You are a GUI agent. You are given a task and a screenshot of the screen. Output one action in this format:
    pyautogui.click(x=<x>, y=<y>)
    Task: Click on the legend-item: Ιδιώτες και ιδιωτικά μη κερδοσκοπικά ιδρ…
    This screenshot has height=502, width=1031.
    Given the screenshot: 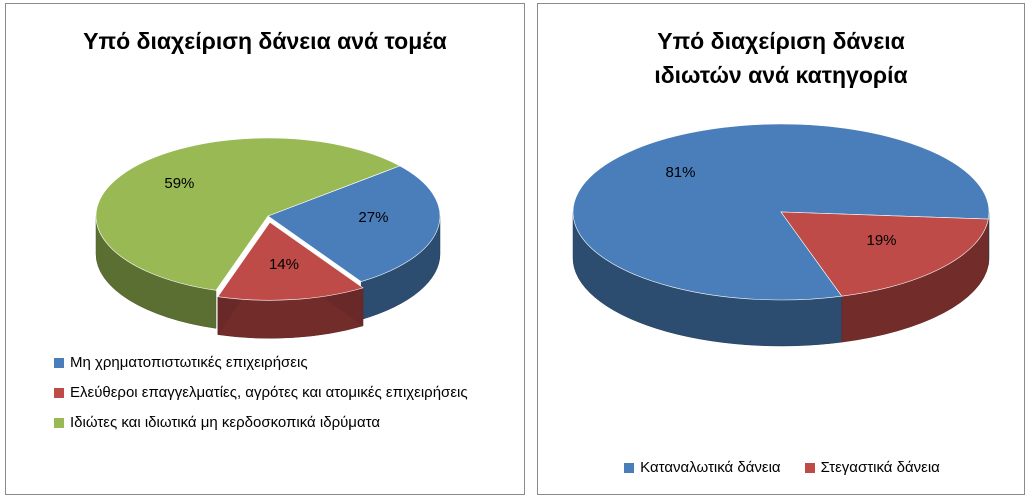 What is the action you would take?
    pyautogui.click(x=274, y=423)
    